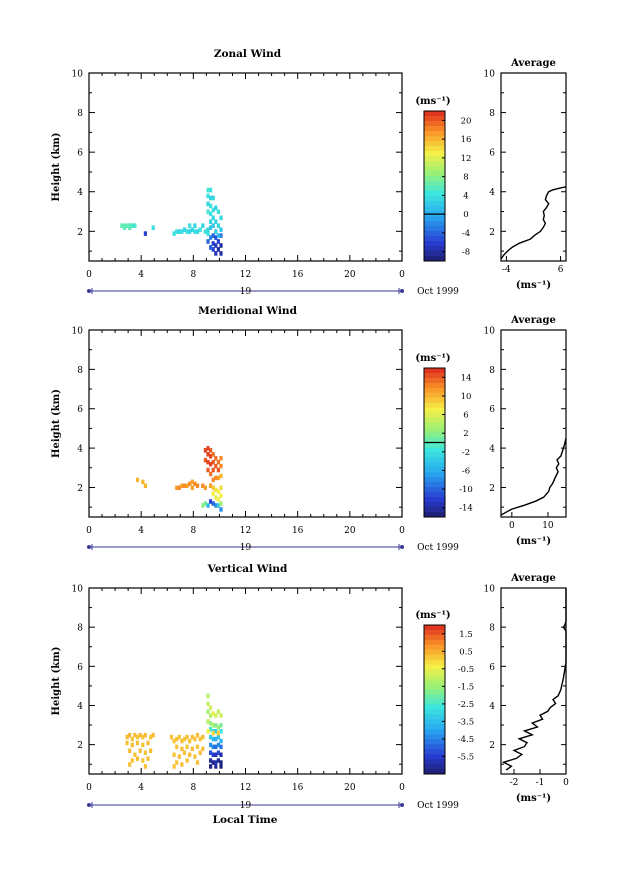 This screenshot has height=873, width=617. What do you see at coordinates (466, 740) in the screenshot?
I see `colorbar-tick-label: -4.5` at bounding box center [466, 740].